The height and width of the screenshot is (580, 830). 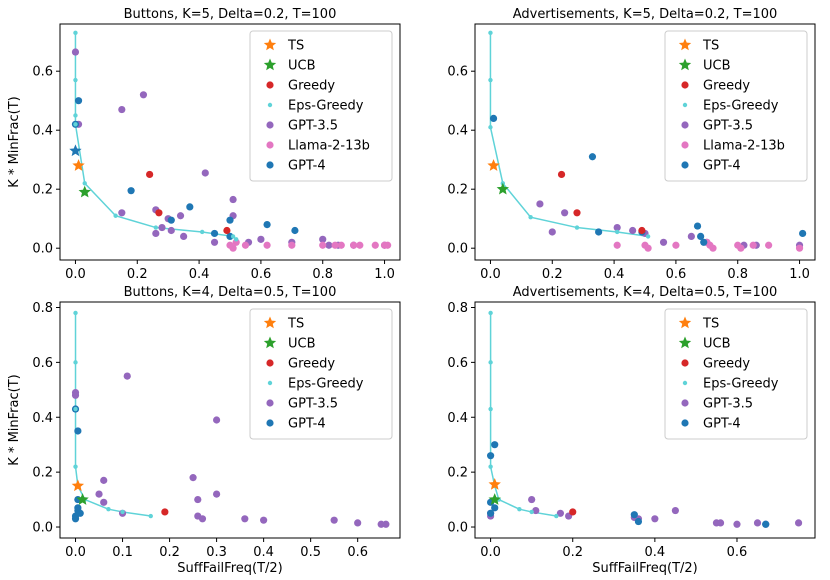 What do you see at coordinates (216, 552) in the screenshot?
I see `x-tick-label: 0.3` at bounding box center [216, 552].